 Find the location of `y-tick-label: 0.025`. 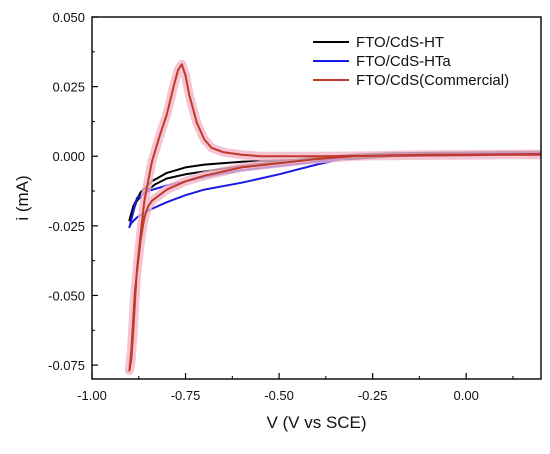

y-tick-label: 0.025 is located at coordinates (68, 87).